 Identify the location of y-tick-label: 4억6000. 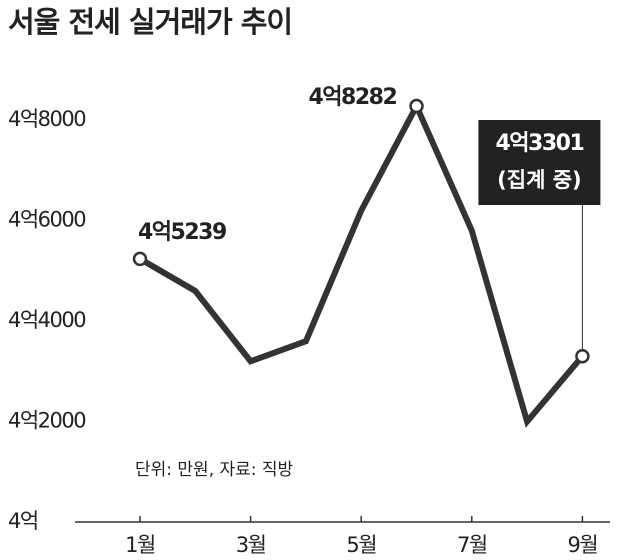
(46, 220).